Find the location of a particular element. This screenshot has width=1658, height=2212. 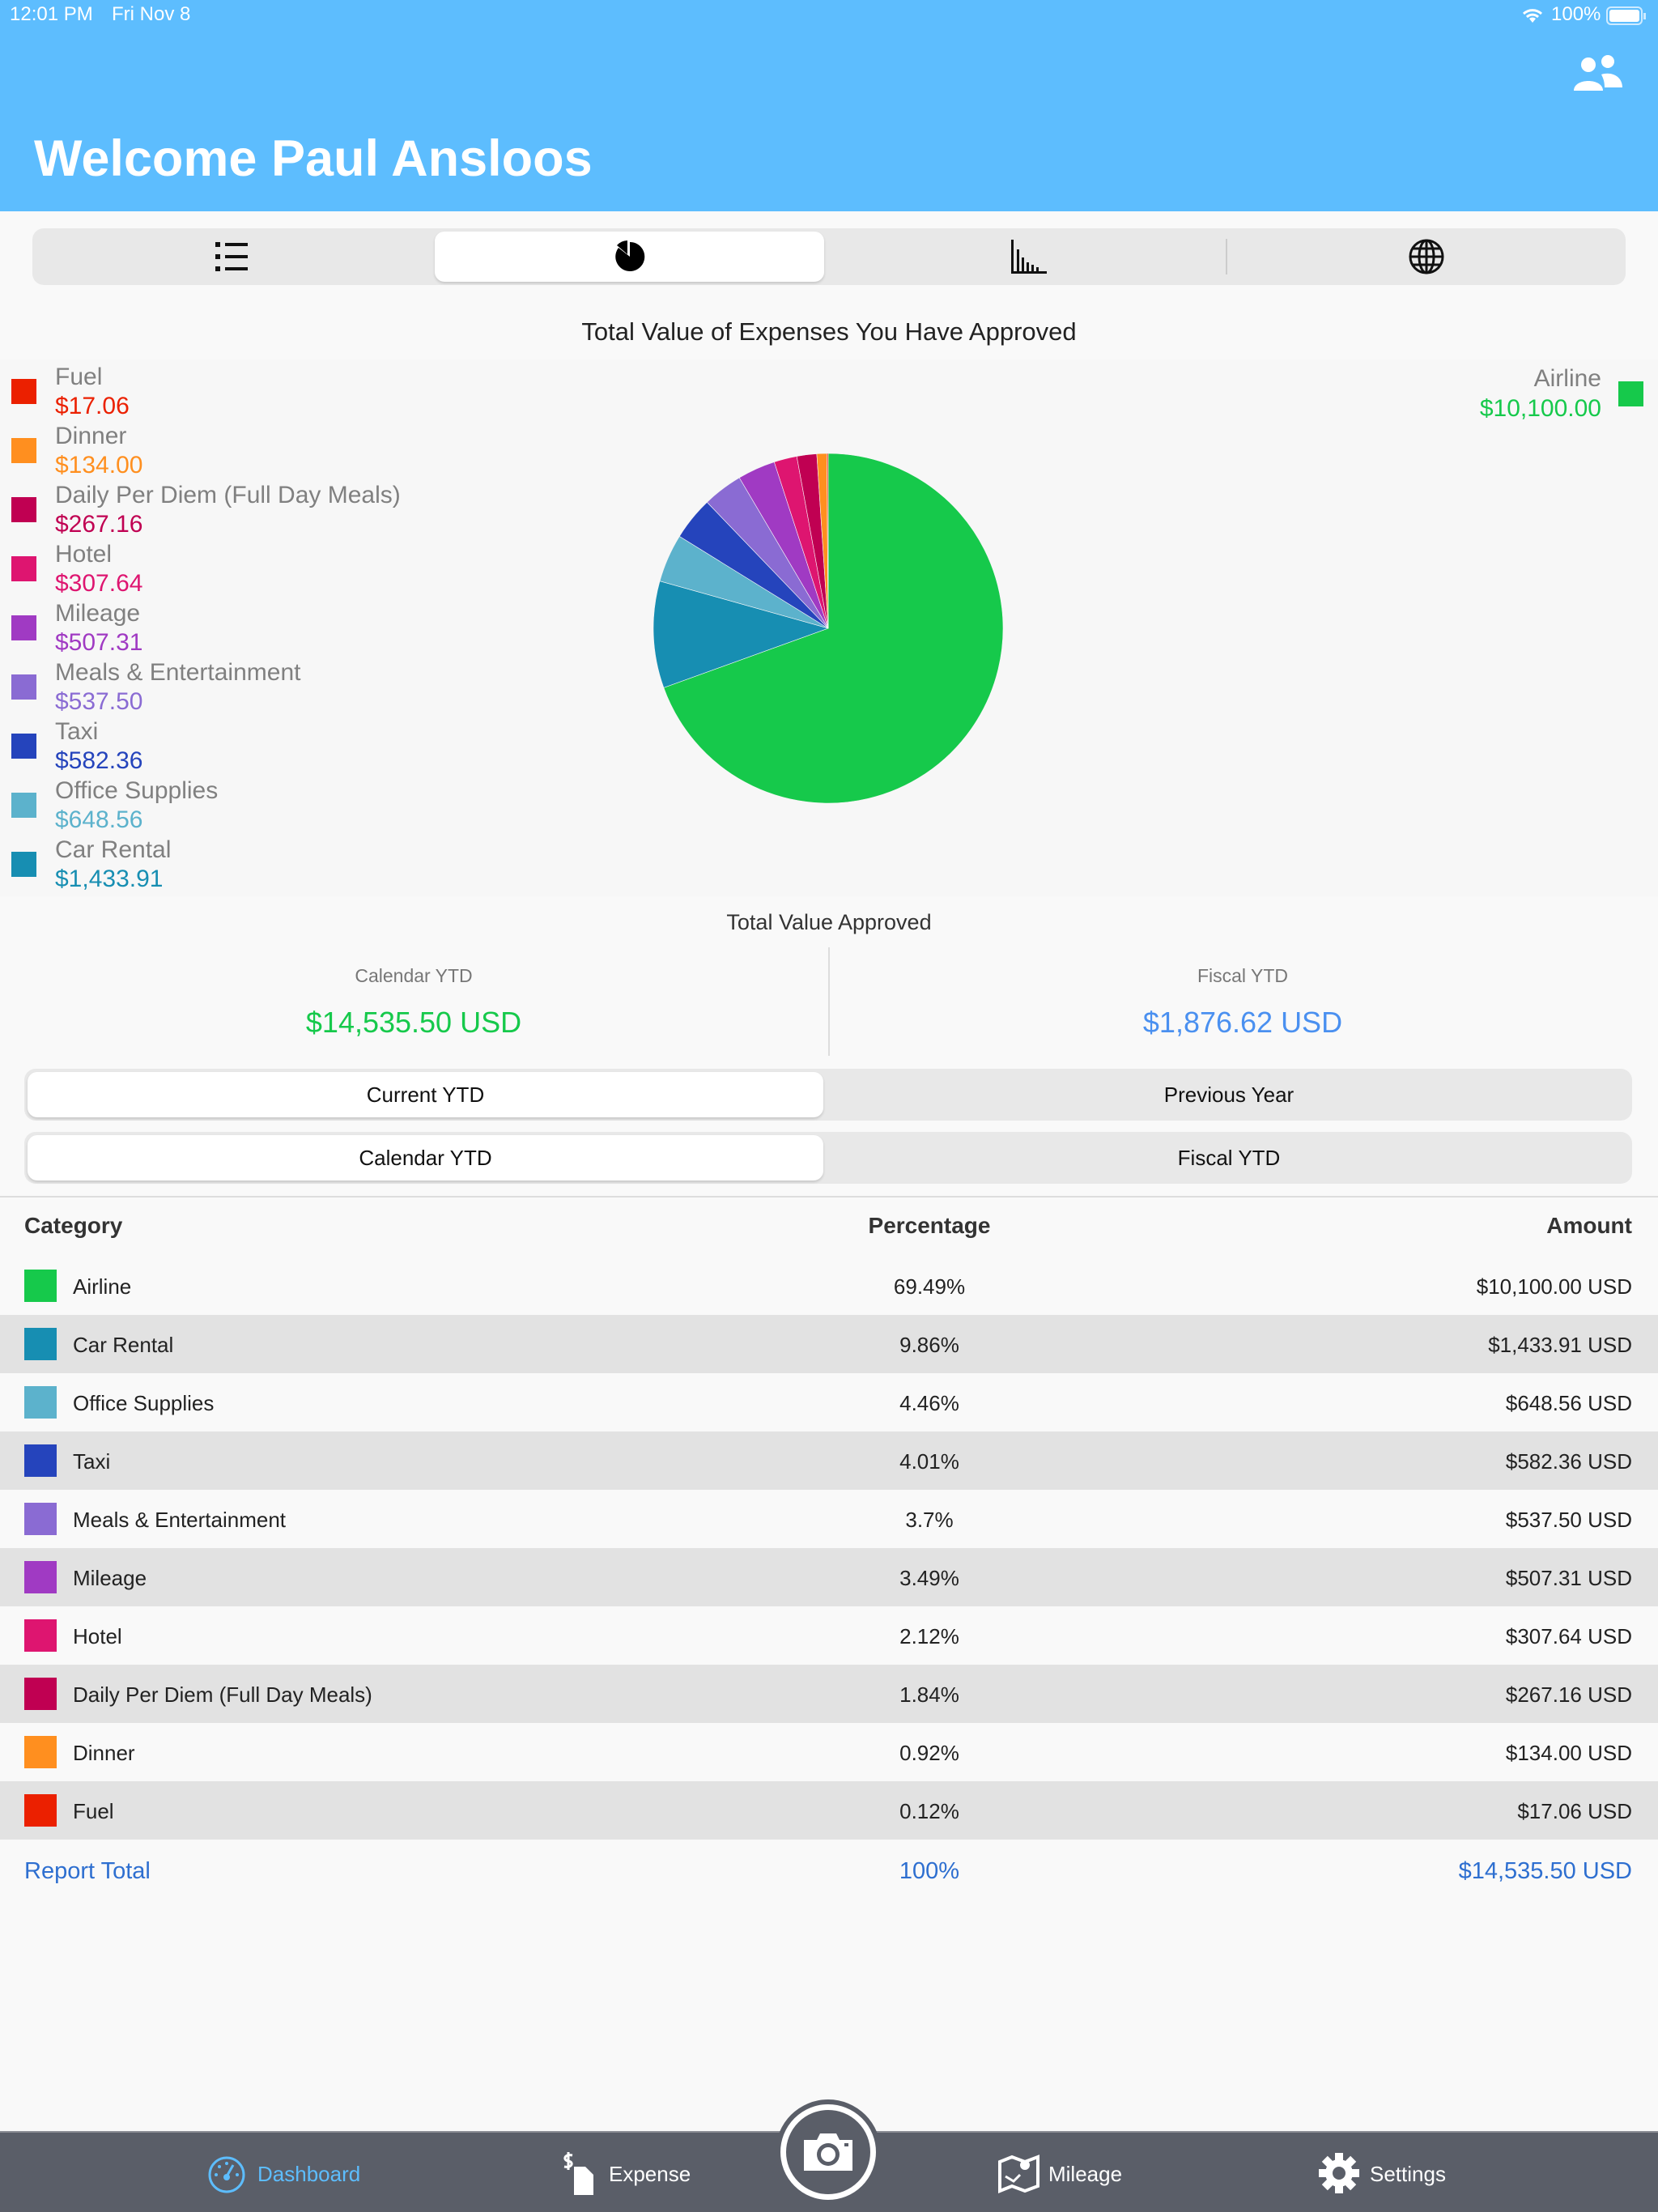

gear-icon is located at coordinates (1339, 2173).